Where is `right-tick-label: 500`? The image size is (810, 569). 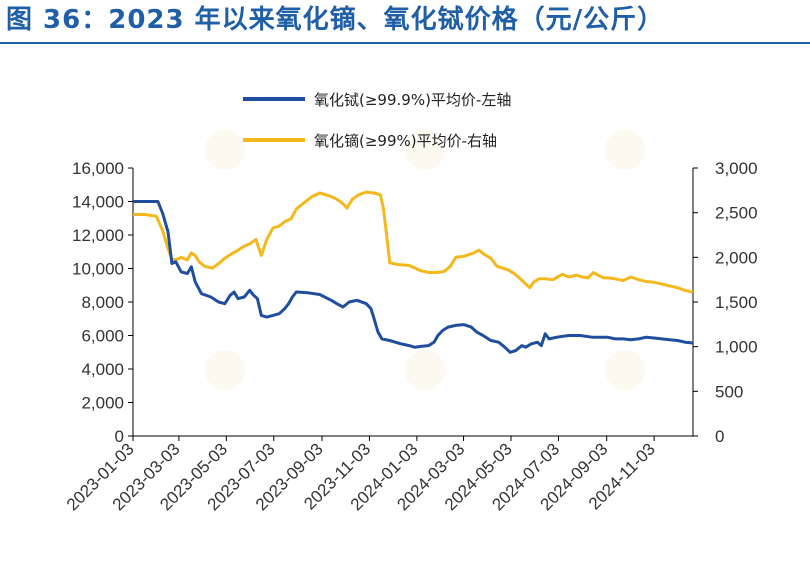 right-tick-label: 500 is located at coordinates (729, 391).